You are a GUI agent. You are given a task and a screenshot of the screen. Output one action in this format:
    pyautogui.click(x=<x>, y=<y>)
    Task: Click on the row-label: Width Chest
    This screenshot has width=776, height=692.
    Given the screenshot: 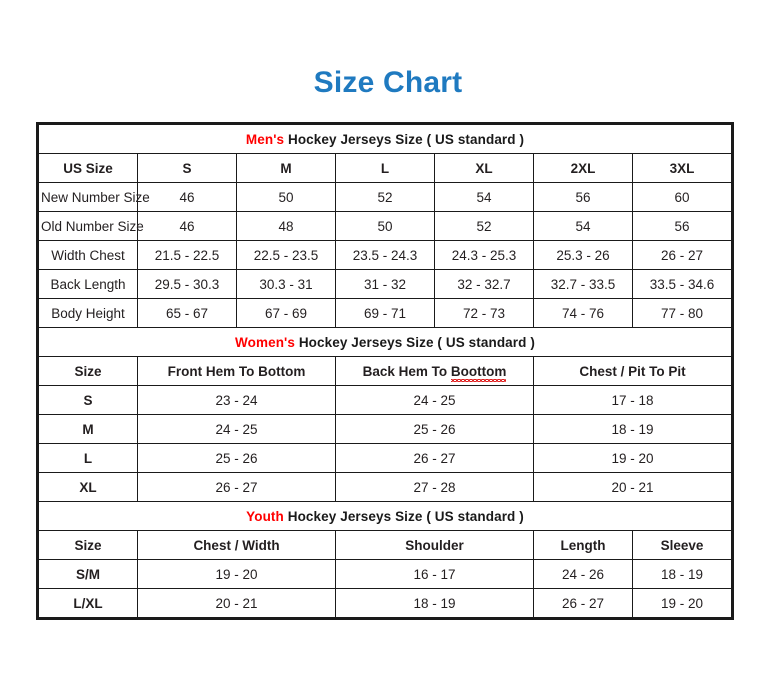 What is the action you would take?
    pyautogui.click(x=88, y=255)
    